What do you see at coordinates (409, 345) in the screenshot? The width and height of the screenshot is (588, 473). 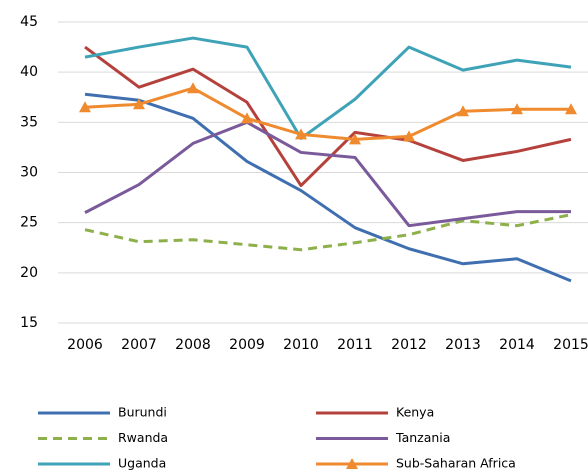 I see `x-tick-label: 2012` at bounding box center [409, 345].